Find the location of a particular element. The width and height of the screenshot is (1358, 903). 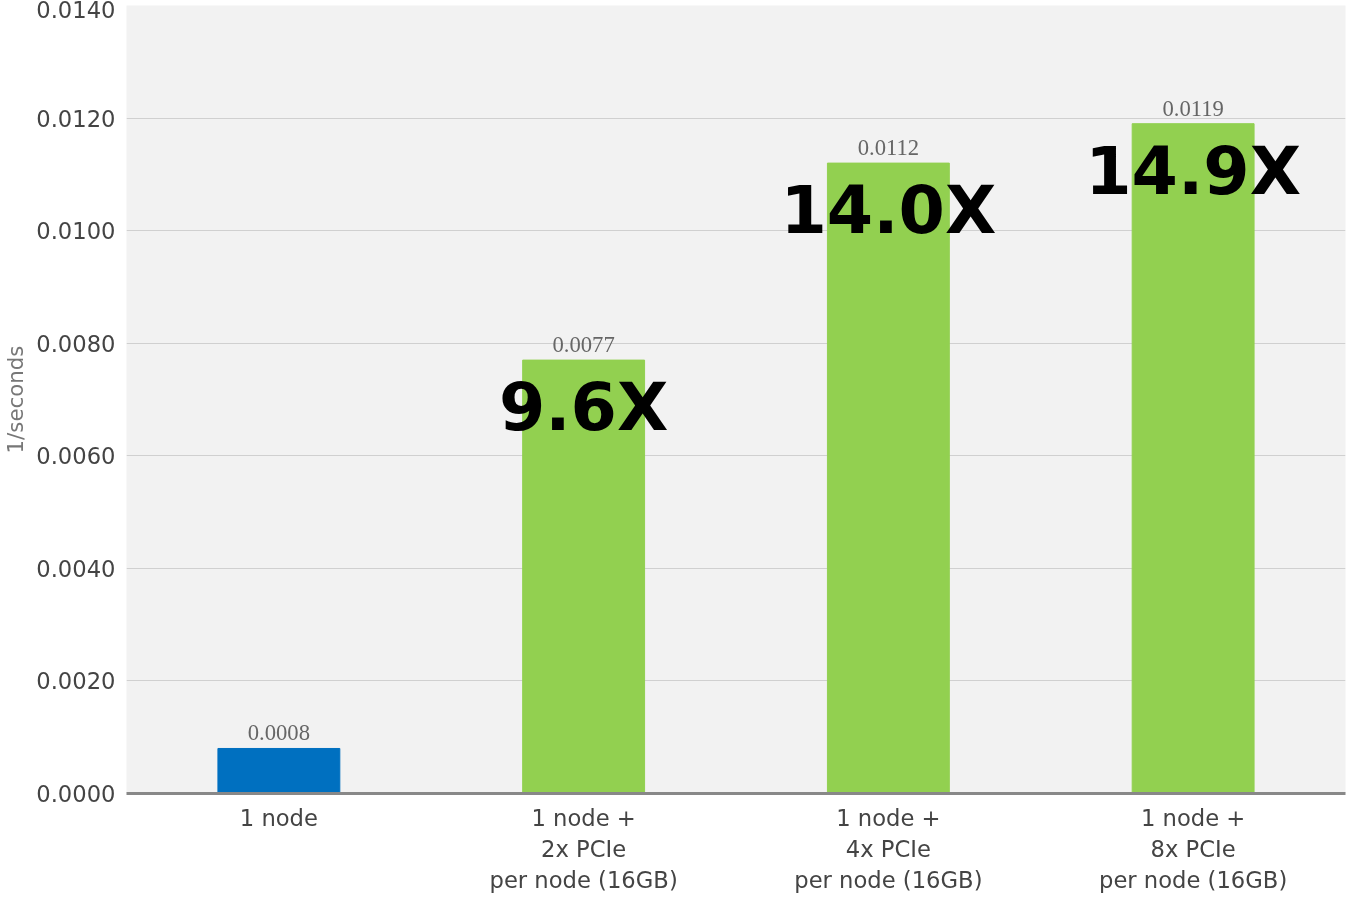

y-axis-title: 1/seconds is located at coordinates (16, 399).